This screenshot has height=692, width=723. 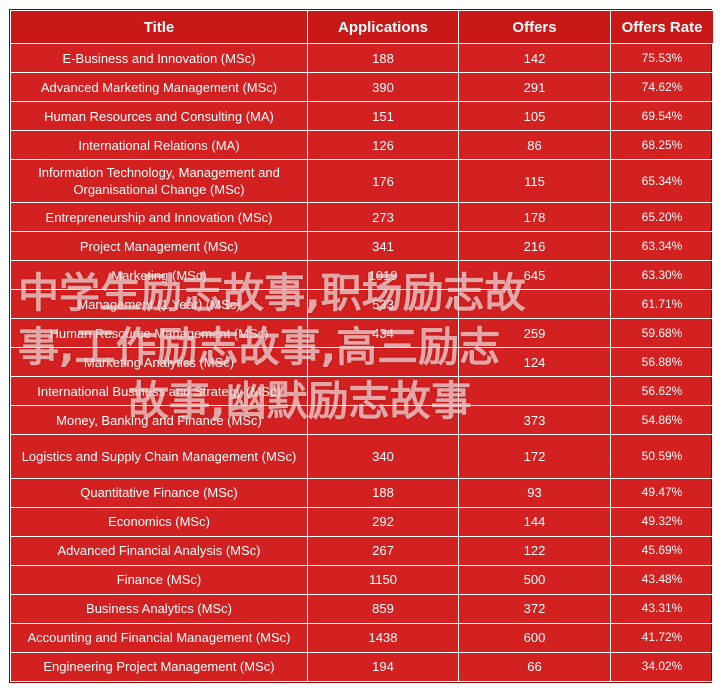 I want to click on table-row: Project Management (MSc) 341 216 63.34%, so click(x=362, y=246).